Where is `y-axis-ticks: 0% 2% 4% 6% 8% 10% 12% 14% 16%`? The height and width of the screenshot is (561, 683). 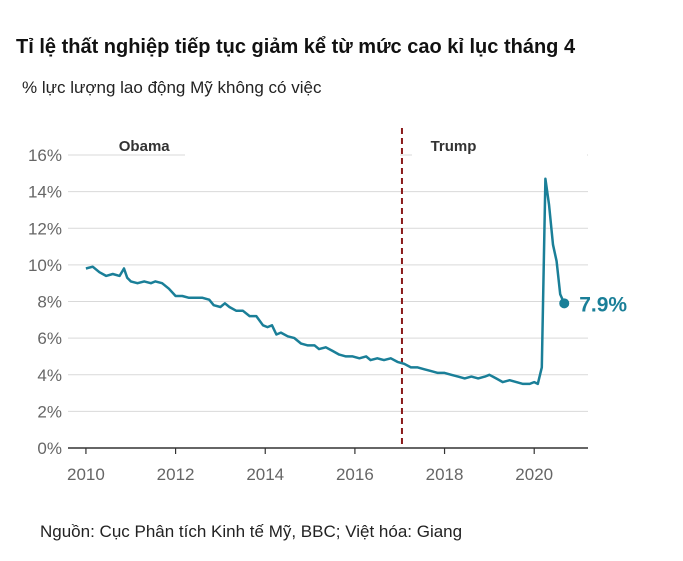 y-axis-ticks: 0% 2% 4% 6% 8% 10% 12% 14% 16% is located at coordinates (45, 302).